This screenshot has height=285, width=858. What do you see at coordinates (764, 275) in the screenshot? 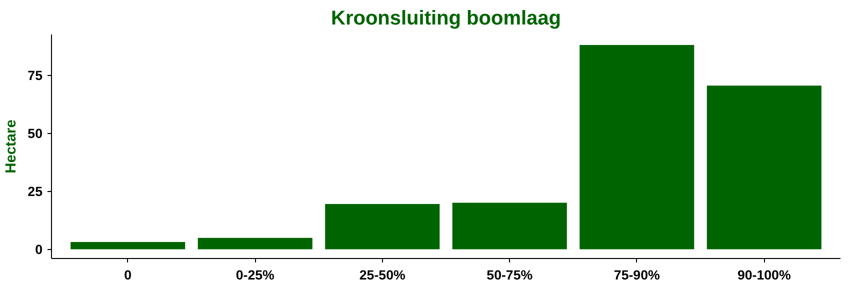
I see `x-tick-label: 90-100%` at bounding box center [764, 275].